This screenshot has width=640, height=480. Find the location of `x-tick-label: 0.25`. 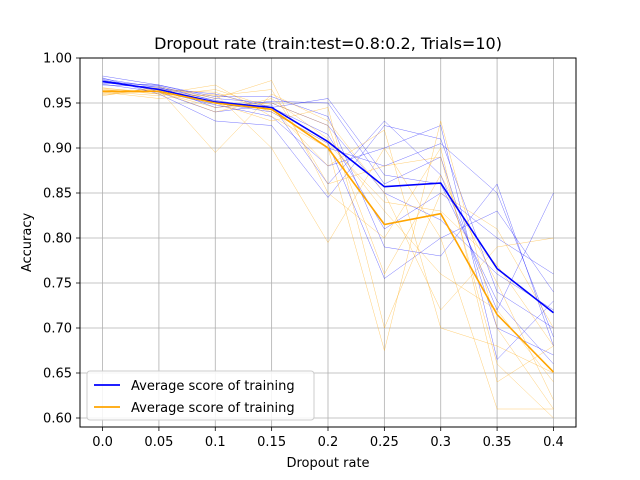

x-tick-label: 0.25 is located at coordinates (384, 442).